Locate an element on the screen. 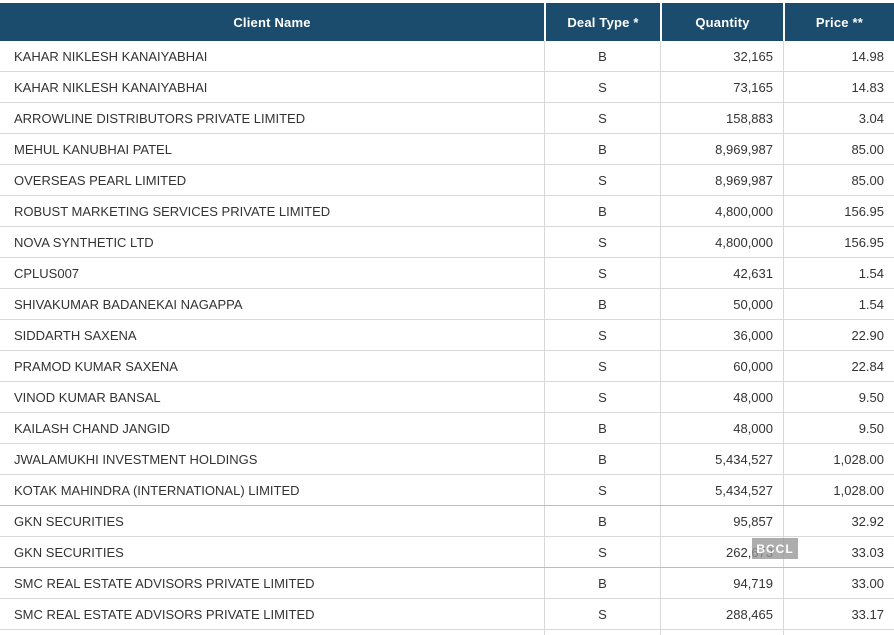 The image size is (894, 635). price-cell: 14.98 is located at coordinates (838, 56).